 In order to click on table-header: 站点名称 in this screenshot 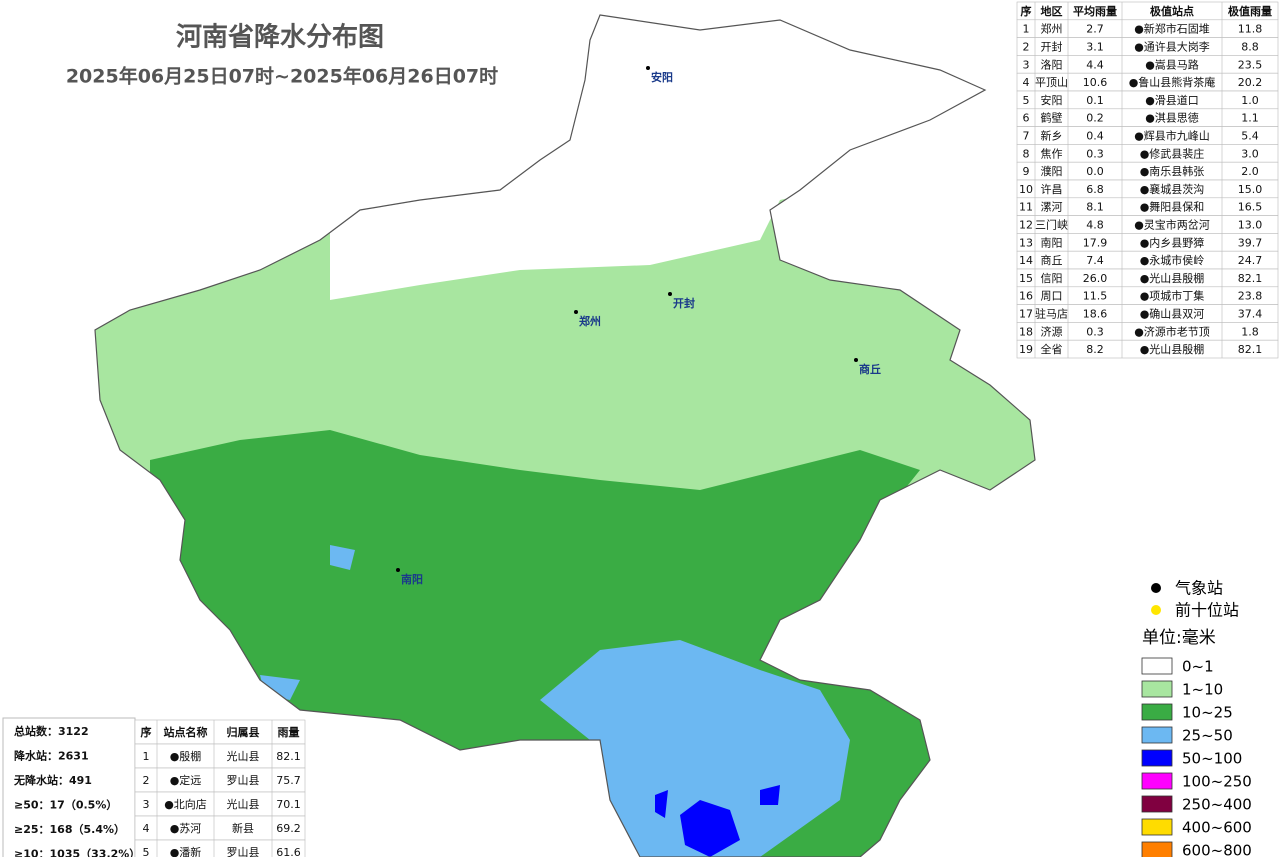, I will do `click(186, 732)`.